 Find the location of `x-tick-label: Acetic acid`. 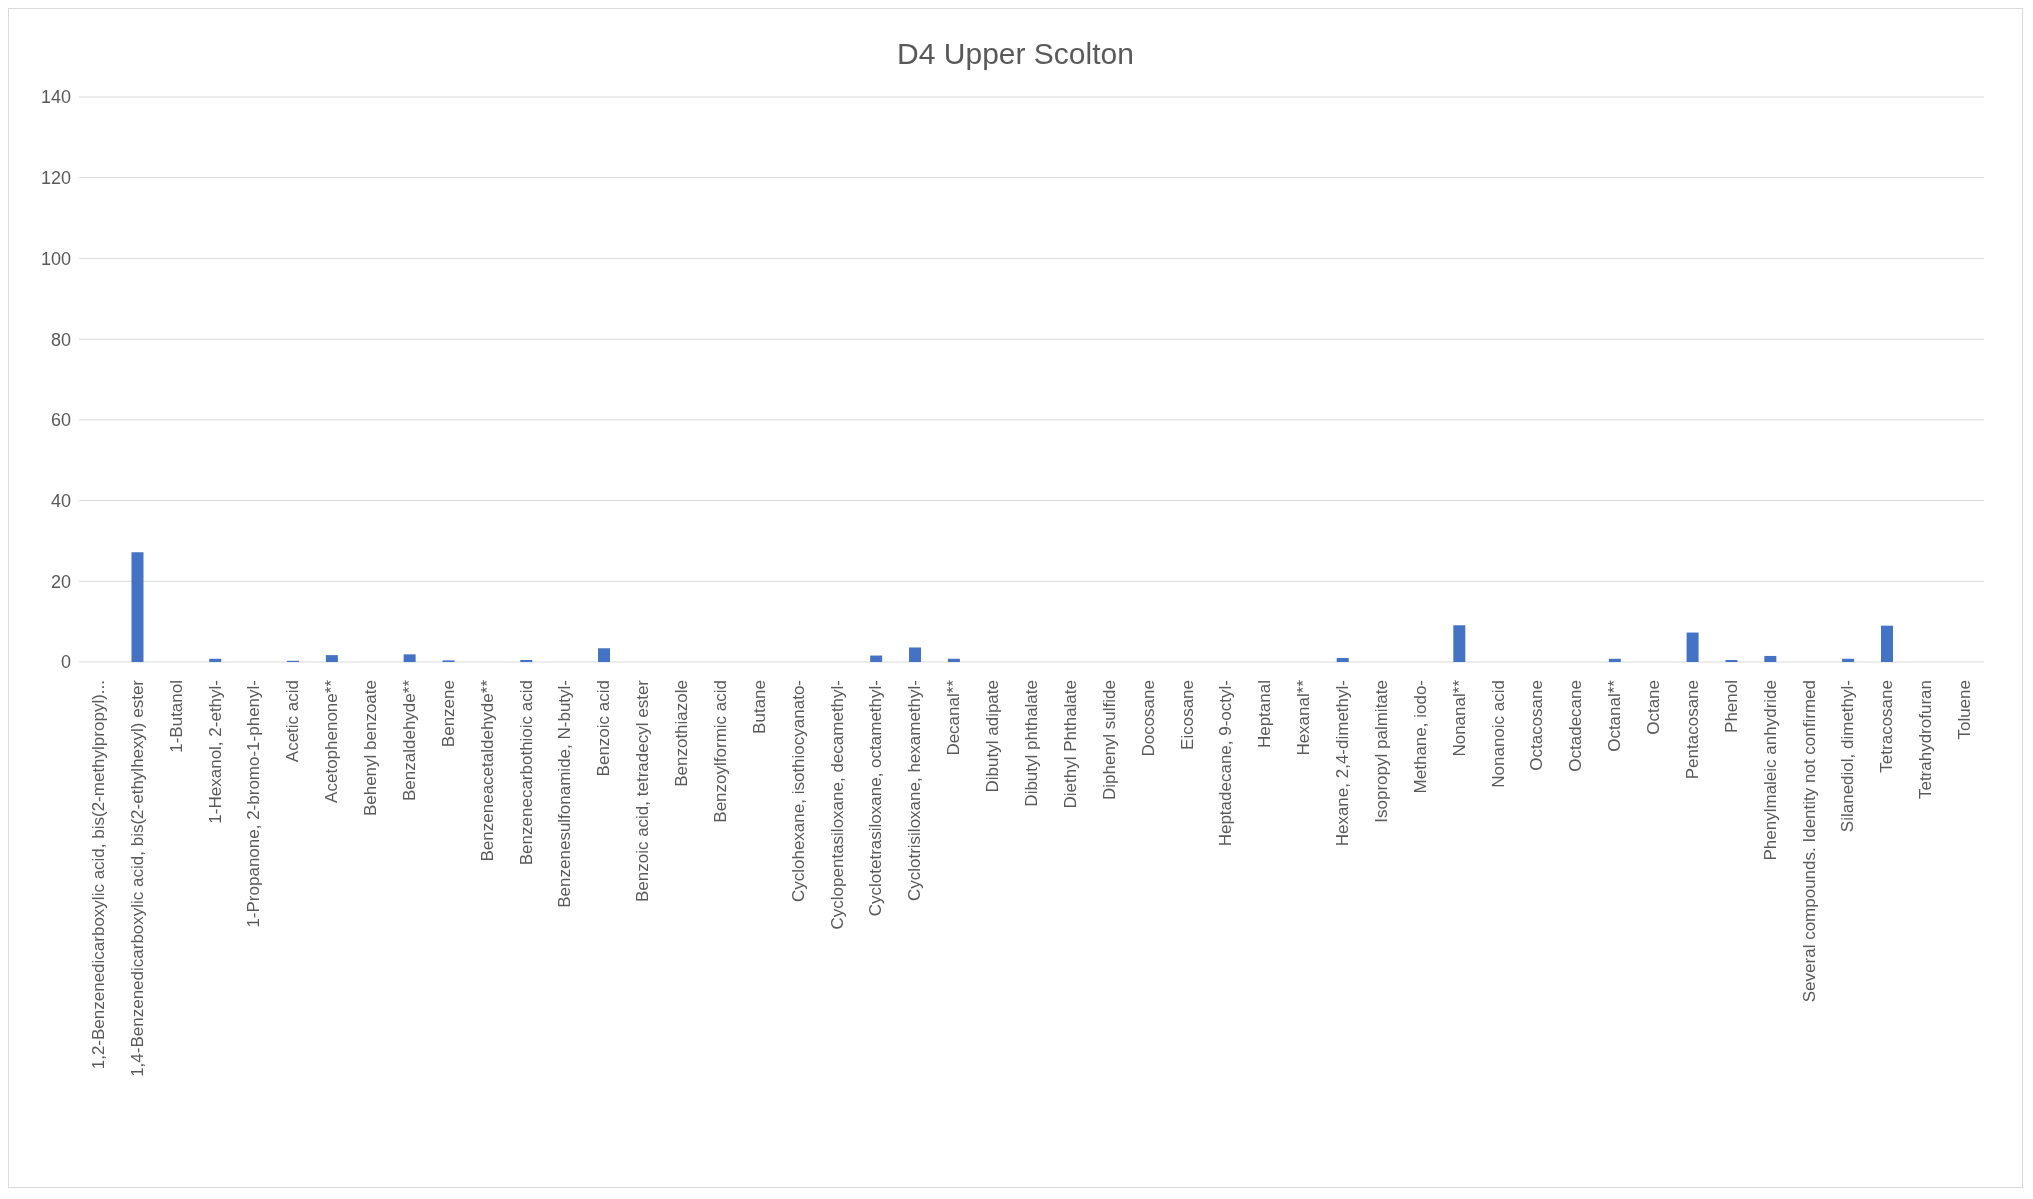

x-tick-label: Acetic acid is located at coordinates (293, 721).